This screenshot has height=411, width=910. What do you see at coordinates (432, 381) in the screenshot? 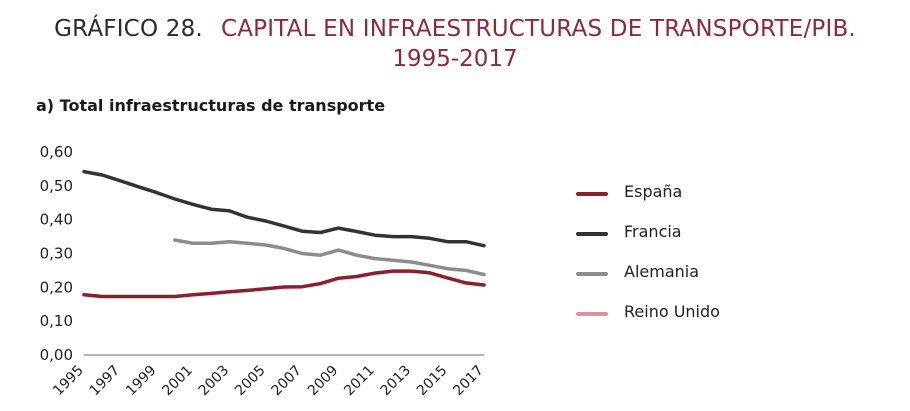
I see `x-tick-label: 2015` at bounding box center [432, 381].